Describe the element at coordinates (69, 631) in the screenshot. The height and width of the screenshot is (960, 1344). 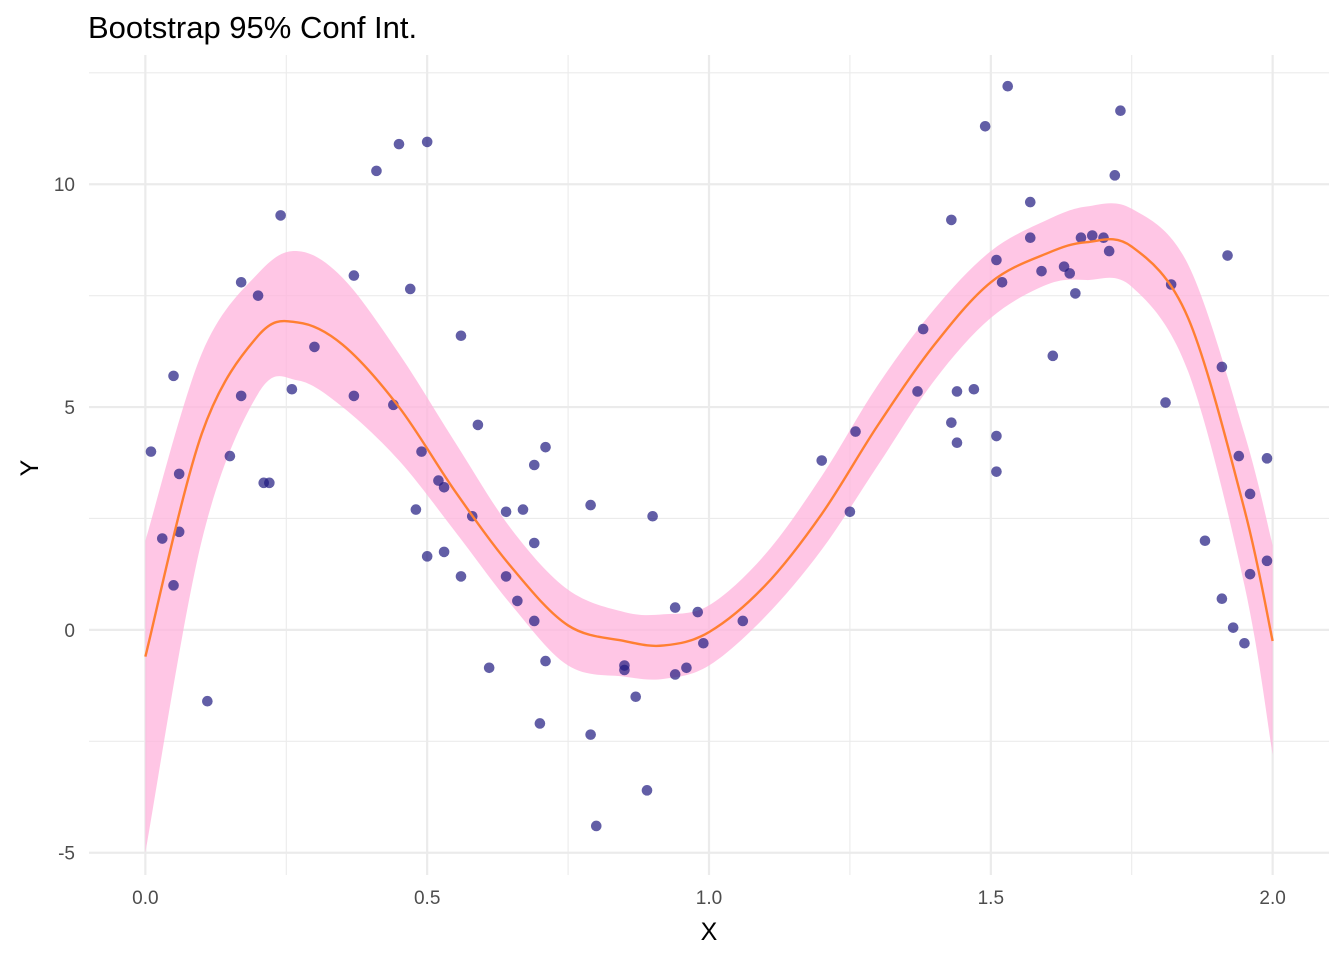
I see `y-tick-label: 0` at that location.